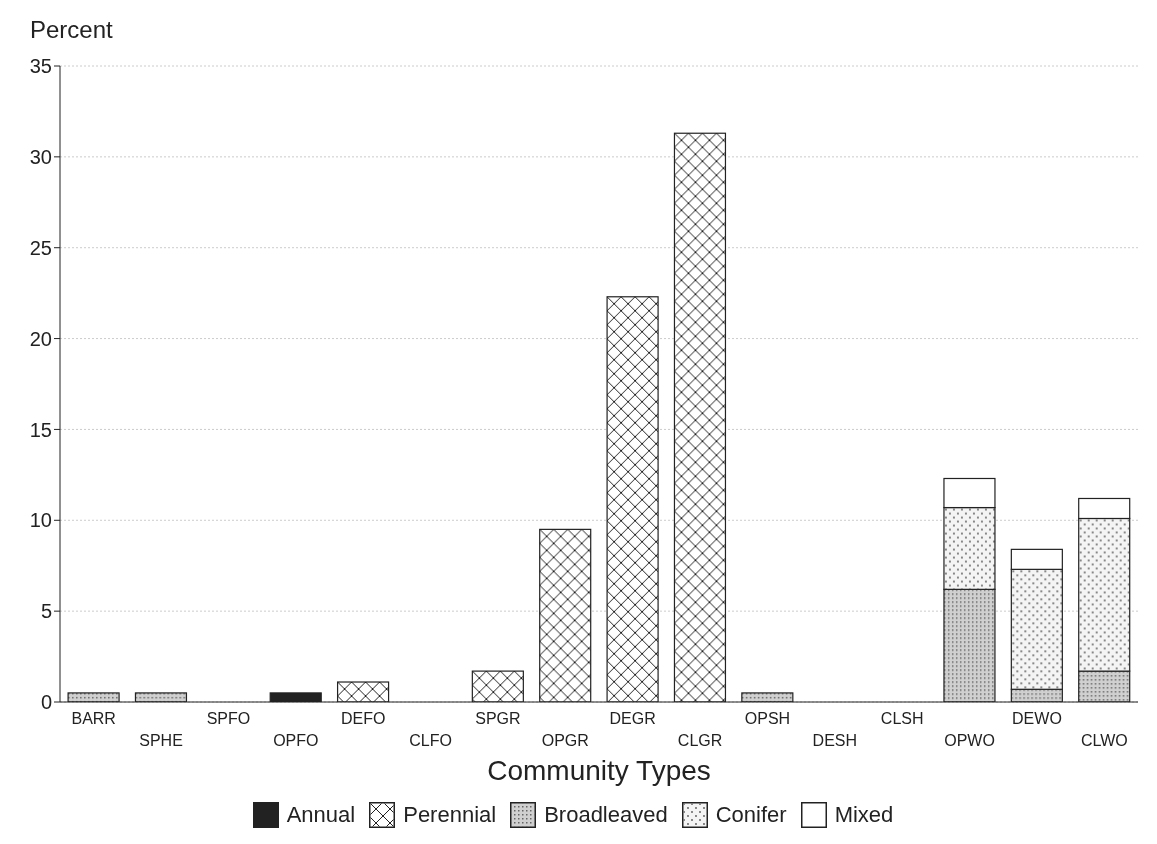 Image resolution: width=1157 pixels, height=844 pixels. I want to click on x-tick-label: CLGR, so click(700, 740).